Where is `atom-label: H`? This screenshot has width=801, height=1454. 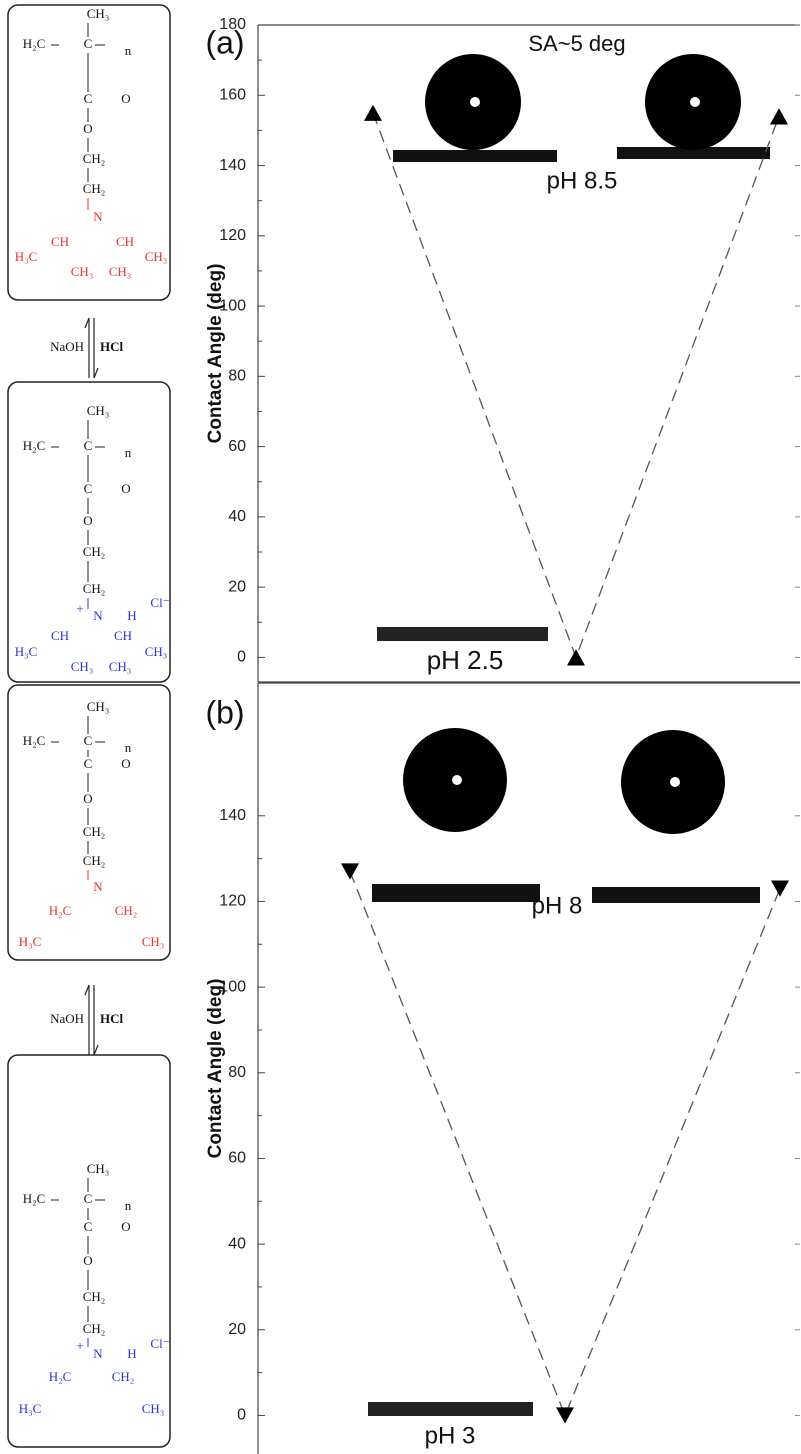
atom-label: H is located at coordinates (131, 1353).